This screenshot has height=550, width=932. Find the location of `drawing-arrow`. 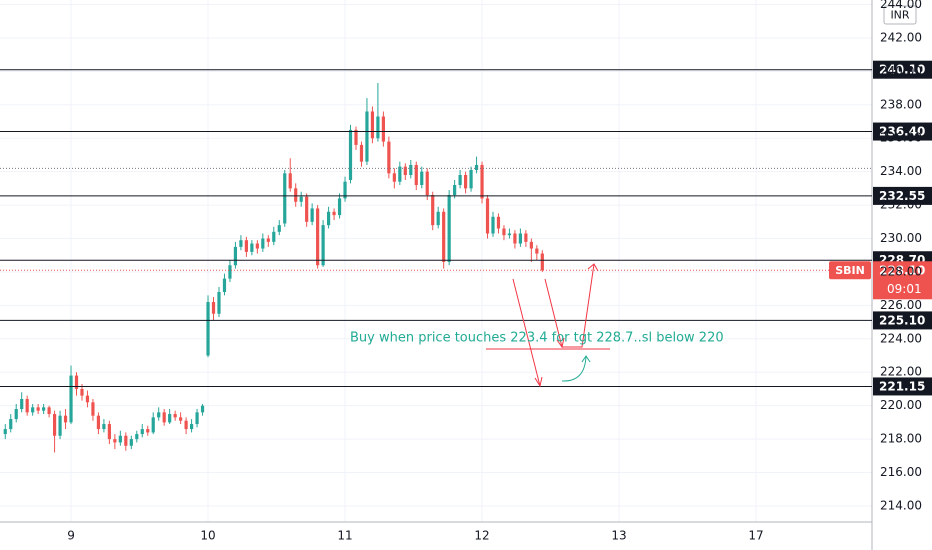

drawing-arrow is located at coordinates (526, 332).